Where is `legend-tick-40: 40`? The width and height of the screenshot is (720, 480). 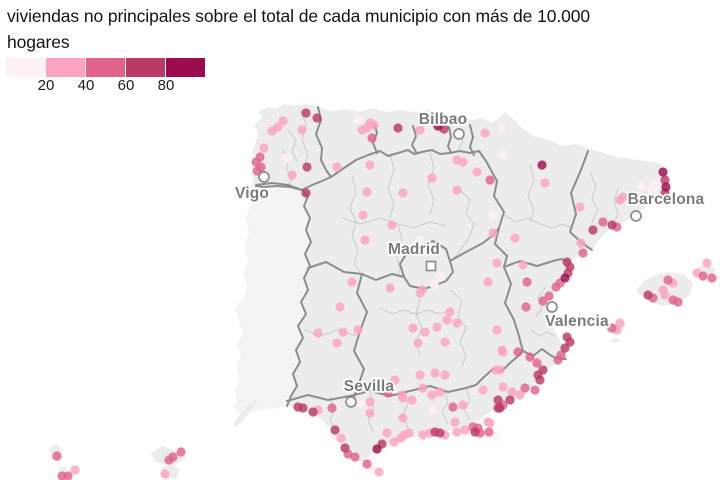 legend-tick-40: 40 is located at coordinates (86, 85).